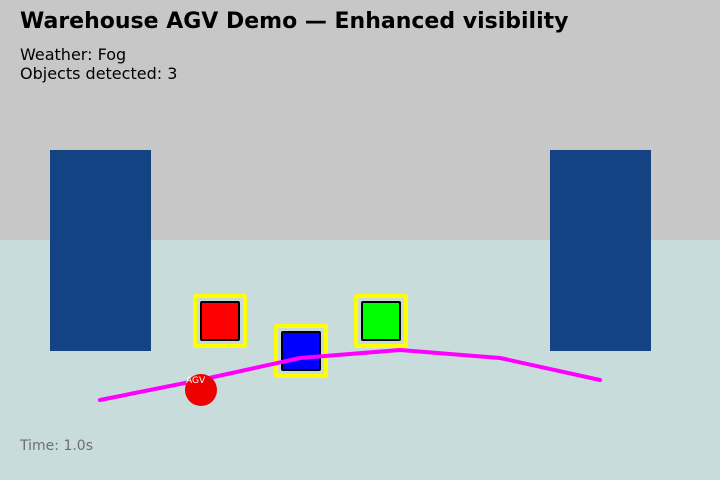  Describe the element at coordinates (172, 73) in the screenshot. I see `objects-detected-count: 3` at that location.